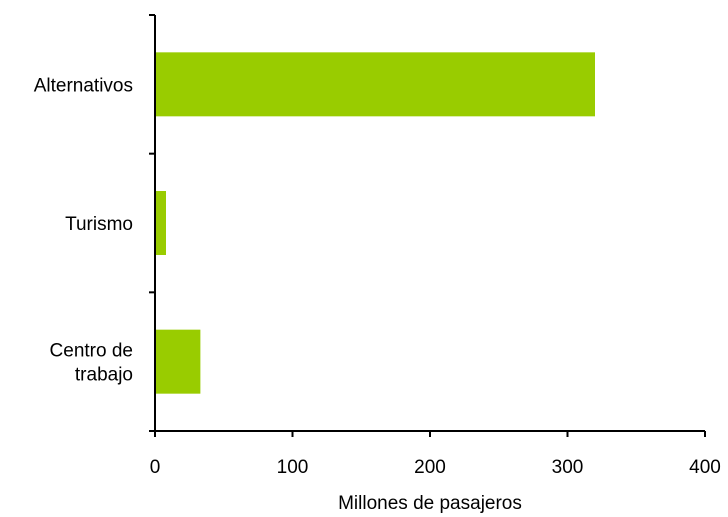 This screenshot has height=517, width=728. What do you see at coordinates (430, 467) in the screenshot?
I see `x-tick-label-2: 200` at bounding box center [430, 467].